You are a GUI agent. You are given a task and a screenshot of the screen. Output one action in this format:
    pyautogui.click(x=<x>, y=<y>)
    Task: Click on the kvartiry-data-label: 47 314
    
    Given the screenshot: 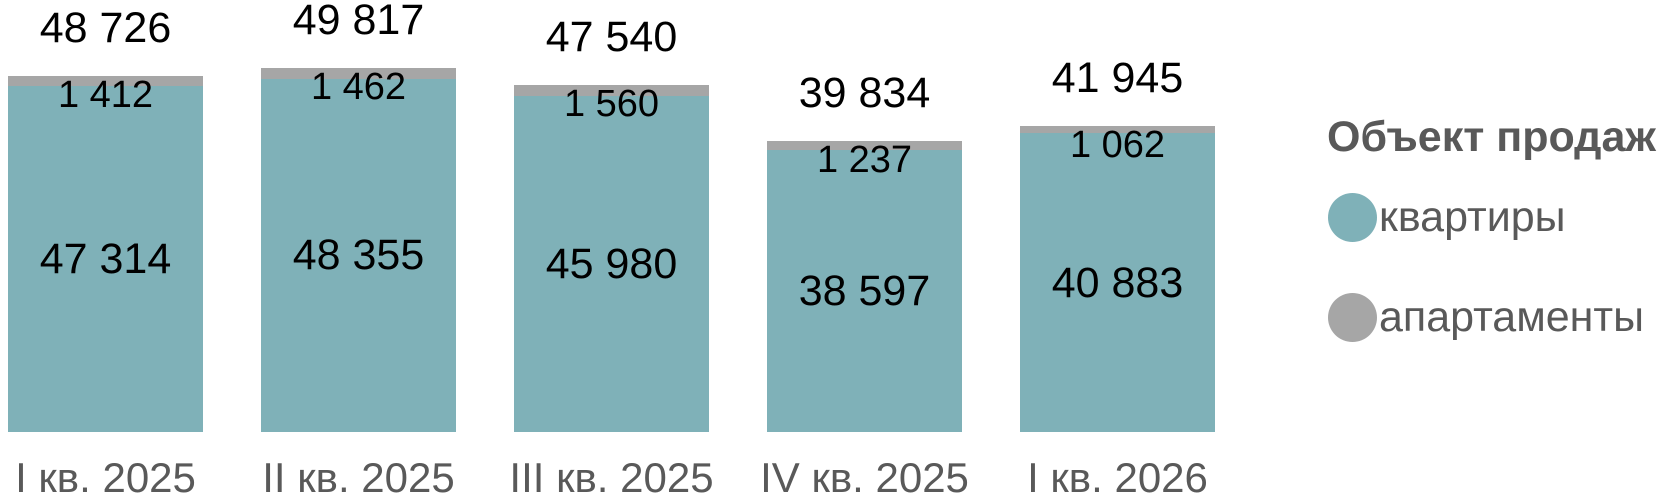 What is the action you would take?
    pyautogui.click(x=105, y=259)
    